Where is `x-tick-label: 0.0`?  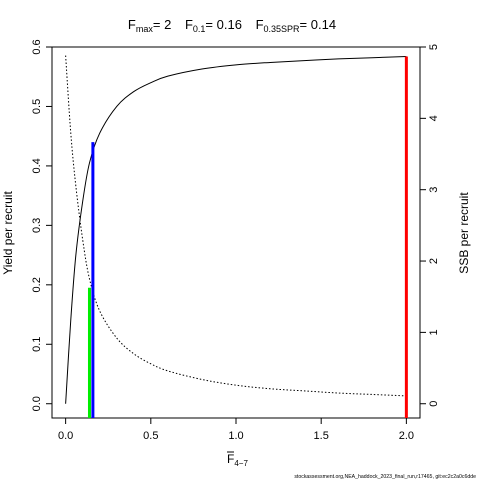
x-tick-label: 0.0 is located at coordinates (65, 436).